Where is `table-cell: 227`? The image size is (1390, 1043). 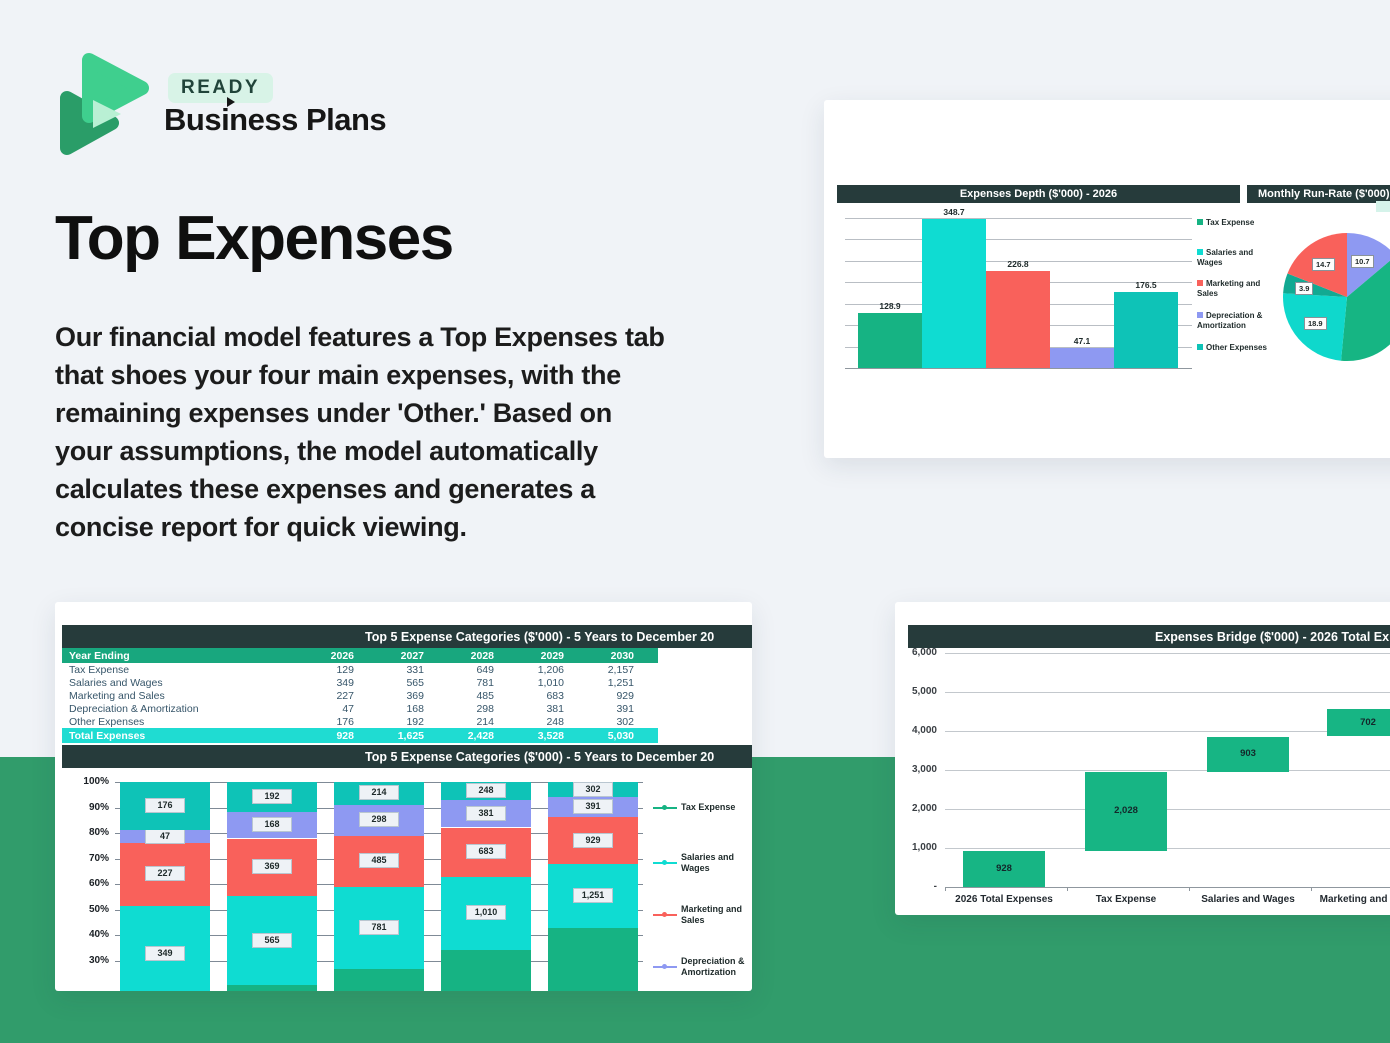
table-cell: 227 is located at coordinates (345, 695).